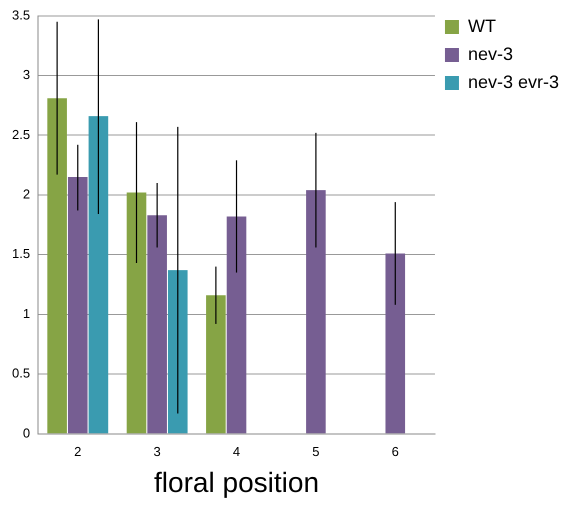 The height and width of the screenshot is (505, 579). Describe the element at coordinates (482, 26) in the screenshot. I see `legend-label: WT` at that location.